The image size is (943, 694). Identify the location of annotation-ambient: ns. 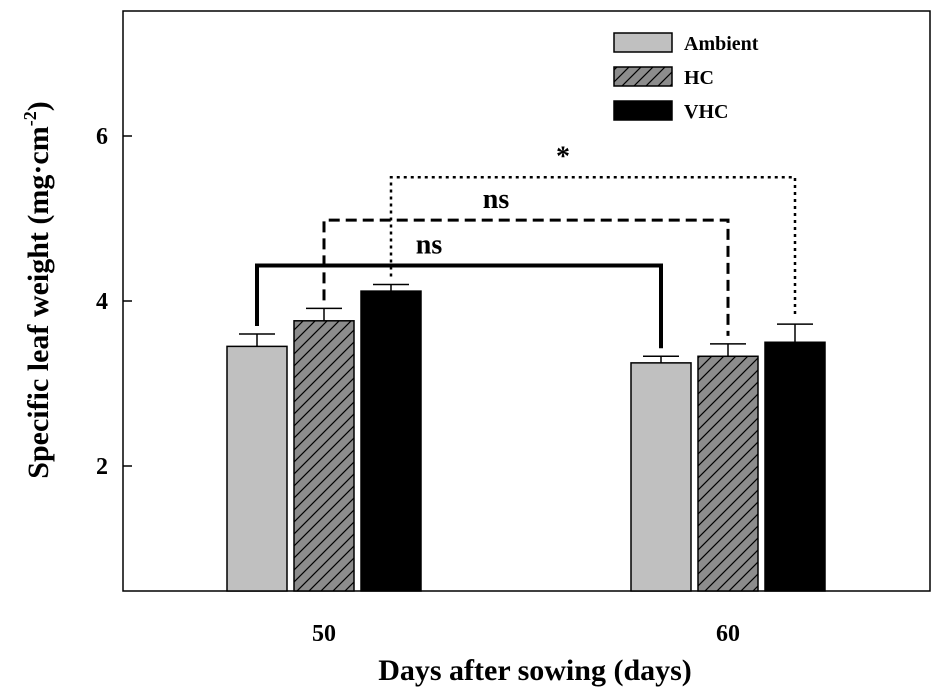
(429, 245).